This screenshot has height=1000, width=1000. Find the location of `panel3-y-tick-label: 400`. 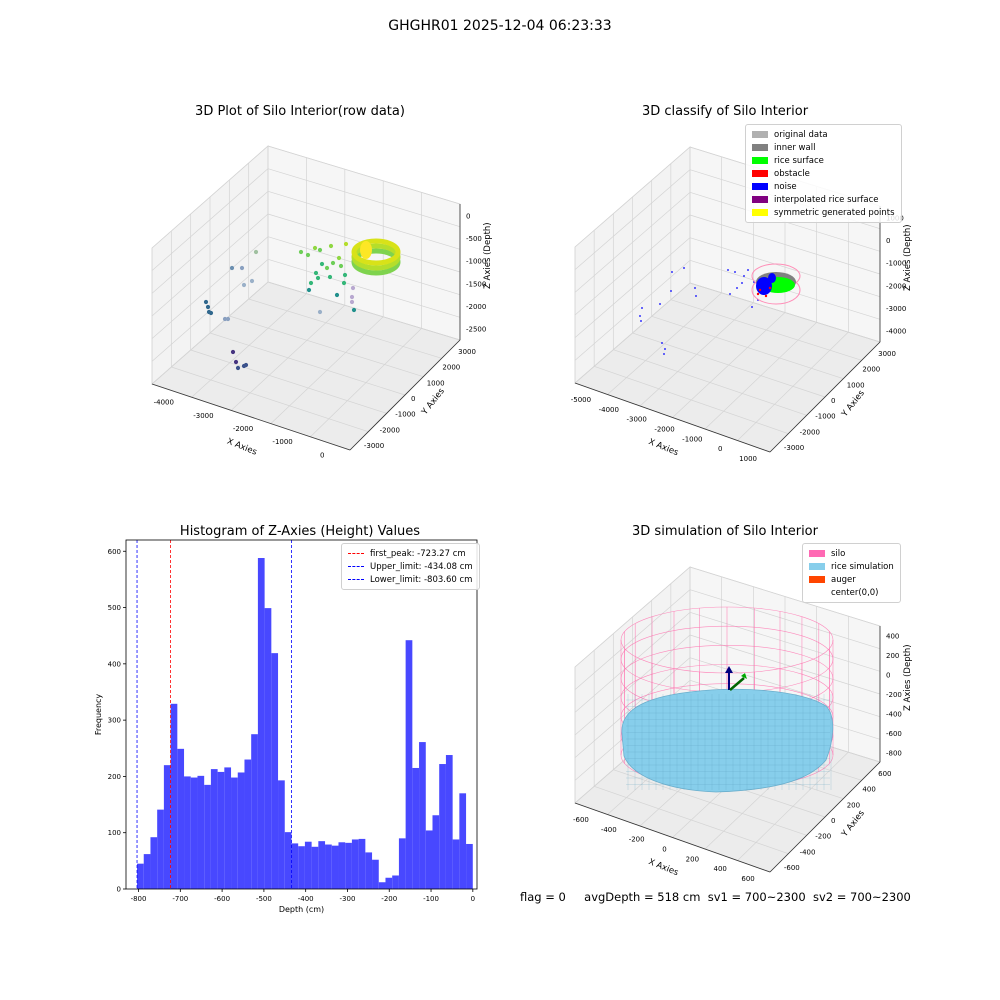

panel3-y-tick-label: 400 is located at coordinates (114, 664).